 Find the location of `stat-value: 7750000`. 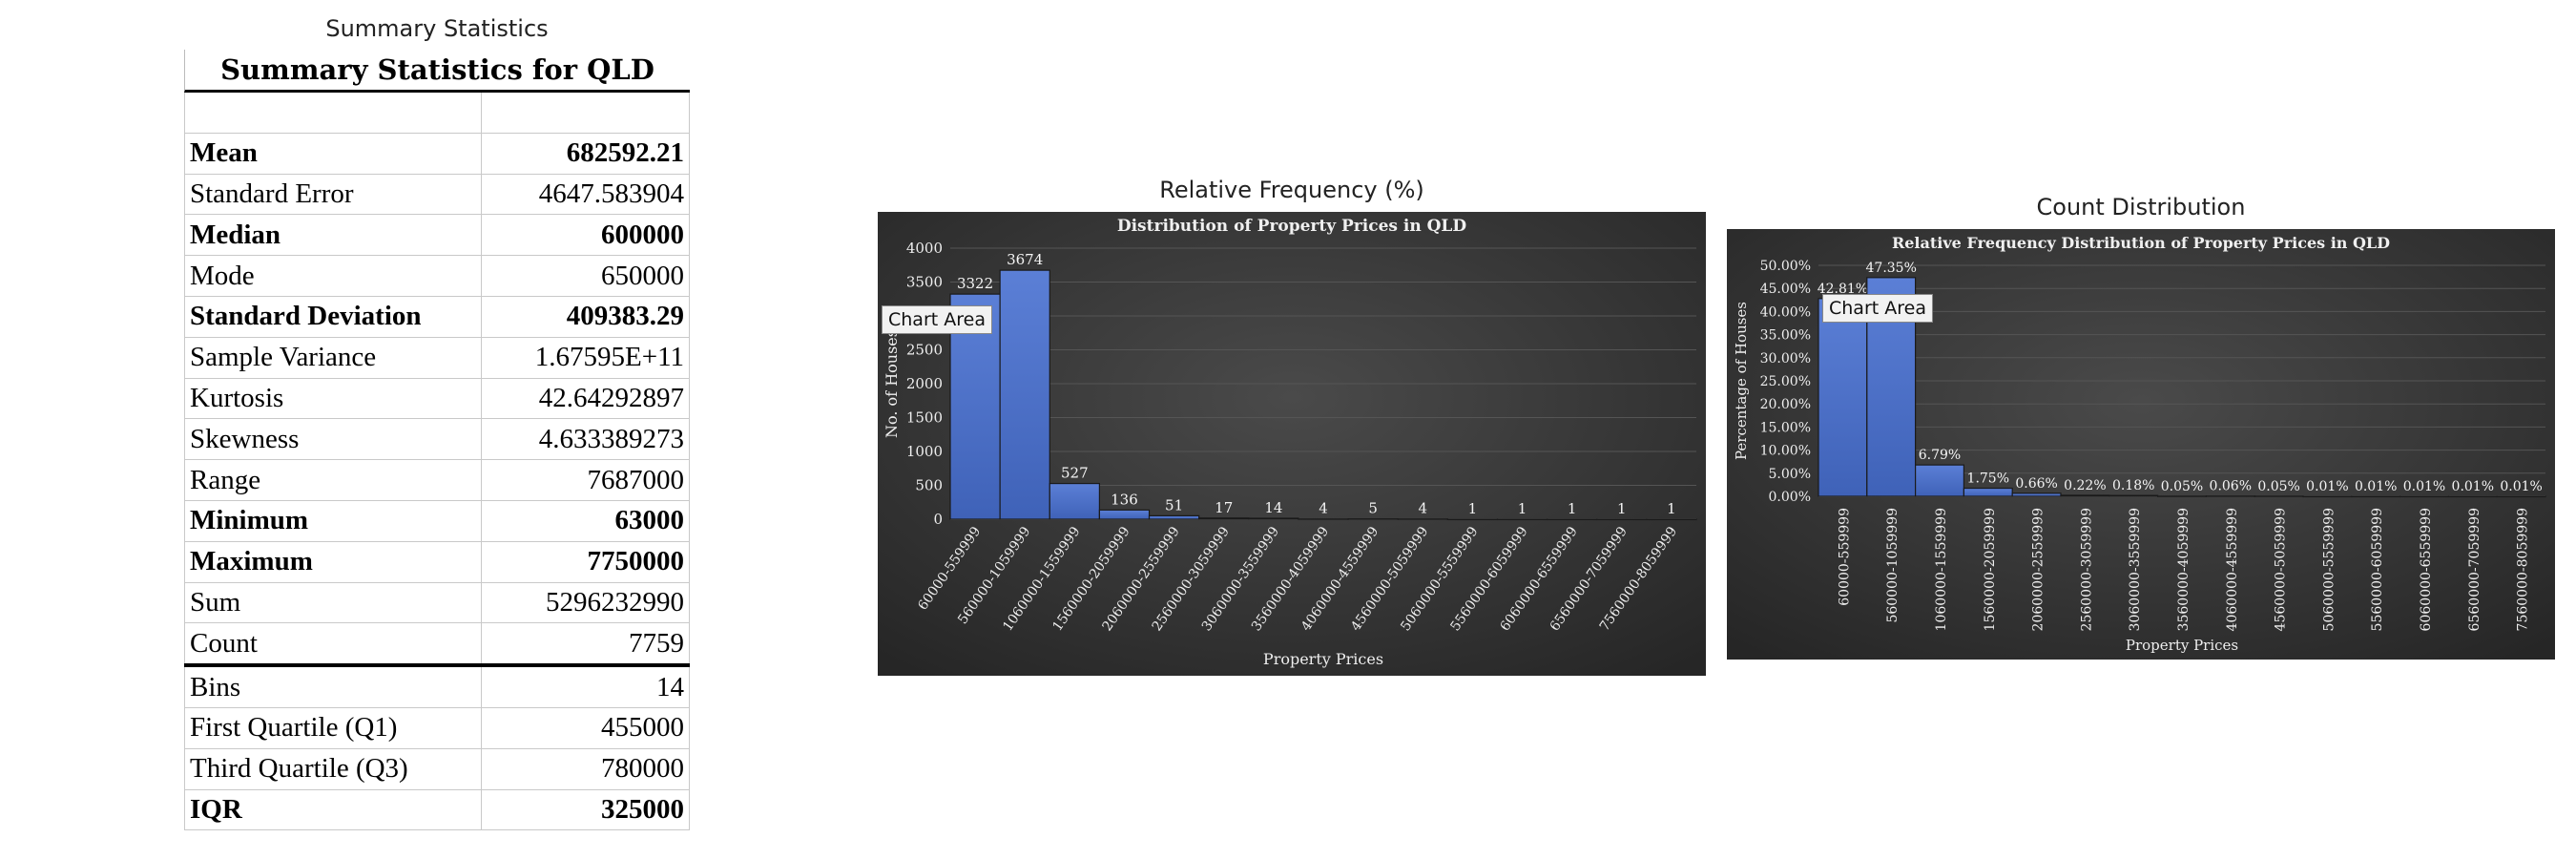

stat-value: 7750000 is located at coordinates (585, 562).